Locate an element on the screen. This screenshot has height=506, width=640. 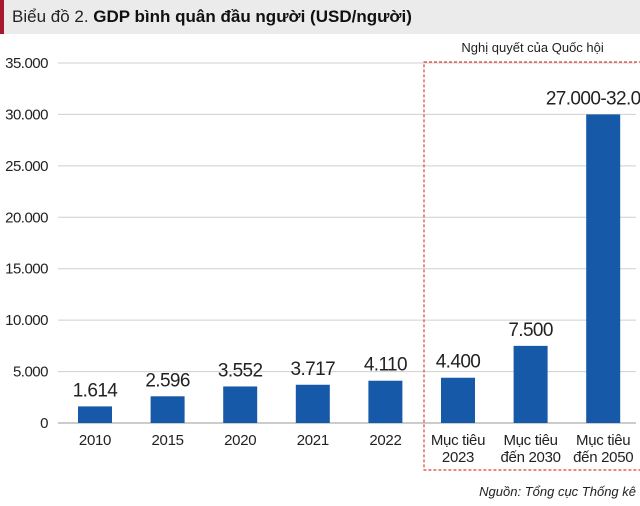
x-tick-label: 2022 is located at coordinates (385, 440).